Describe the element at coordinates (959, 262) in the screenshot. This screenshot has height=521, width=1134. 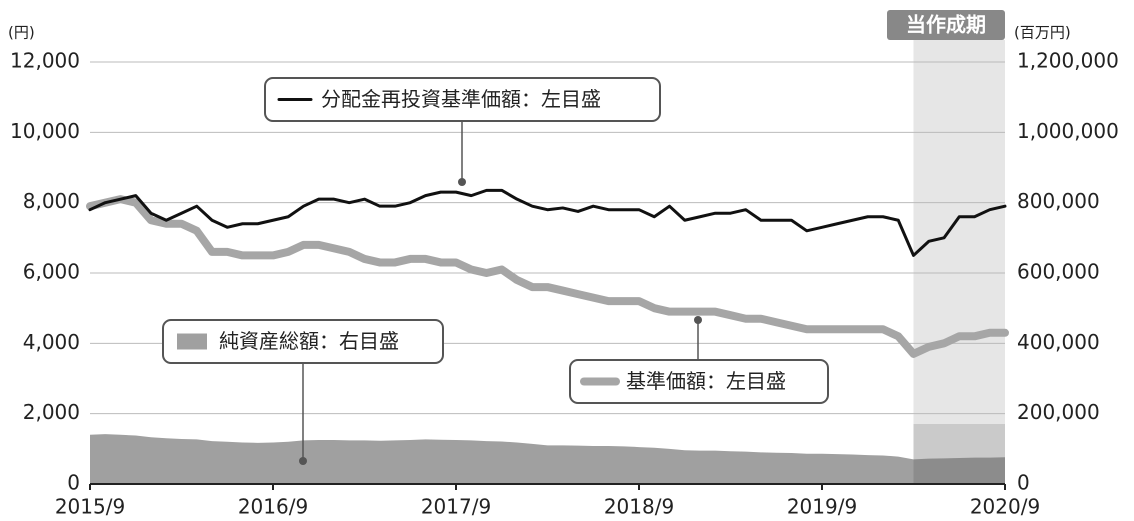
I see `period-band` at that location.